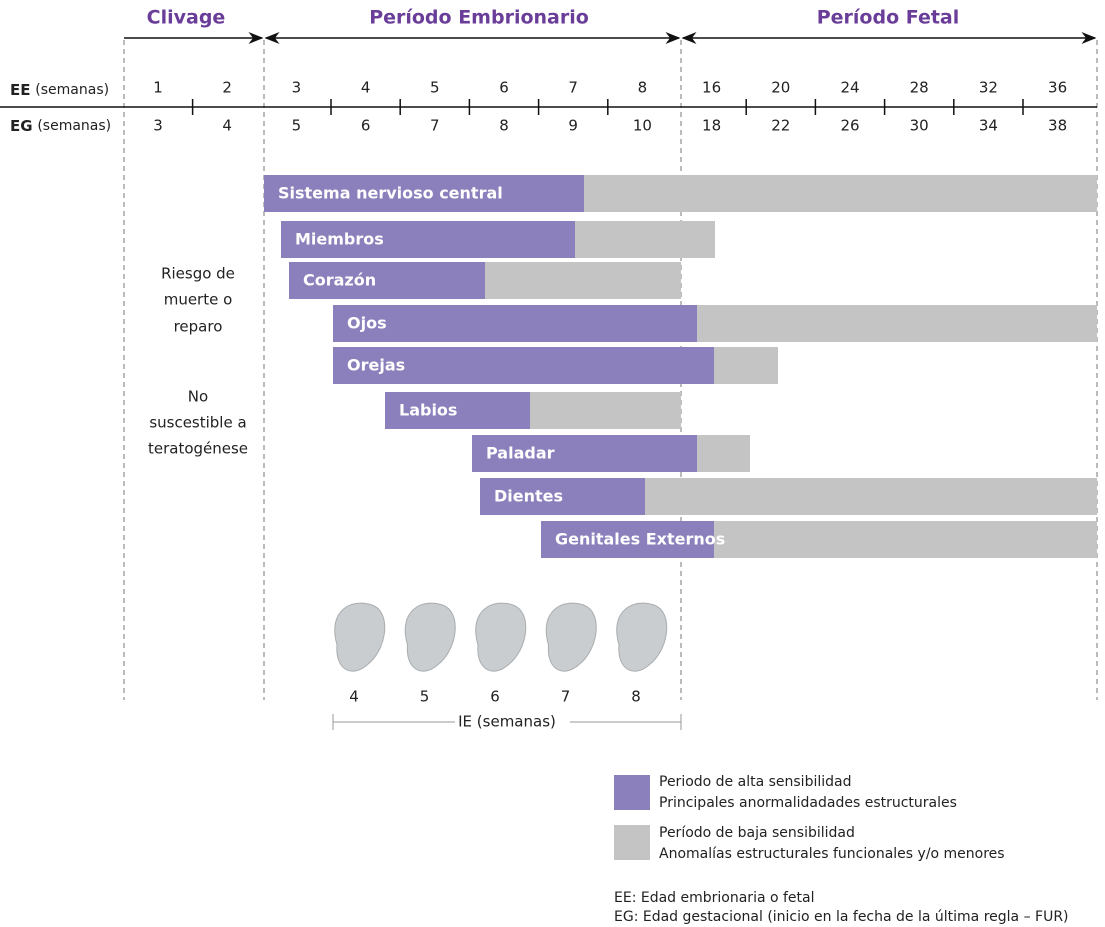  Describe the element at coordinates (297, 88) in the screenshot. I see `ee-value: 3` at that location.